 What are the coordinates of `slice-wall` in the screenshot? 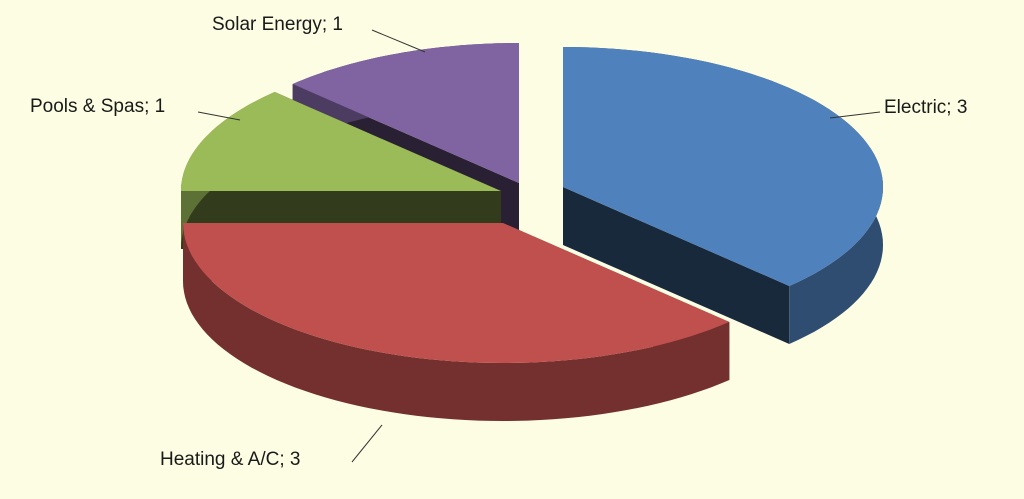 It's located at (676, 265).